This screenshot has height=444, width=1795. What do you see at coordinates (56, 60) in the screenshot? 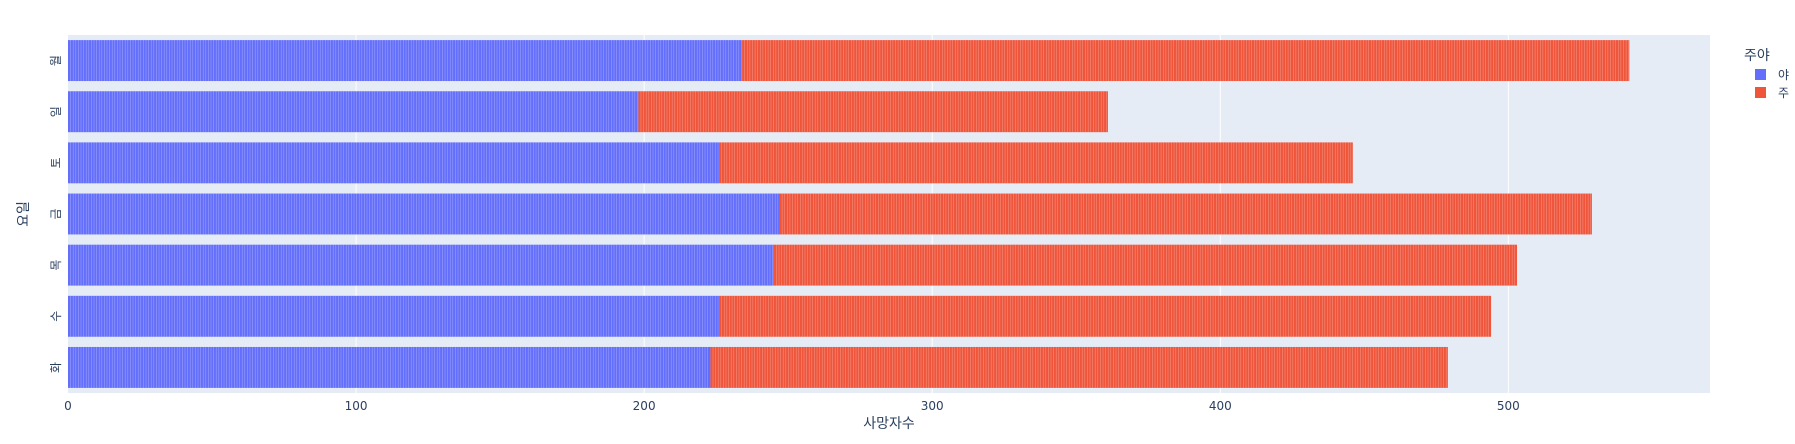
I see `y-tick-label: 월` at bounding box center [56, 60].